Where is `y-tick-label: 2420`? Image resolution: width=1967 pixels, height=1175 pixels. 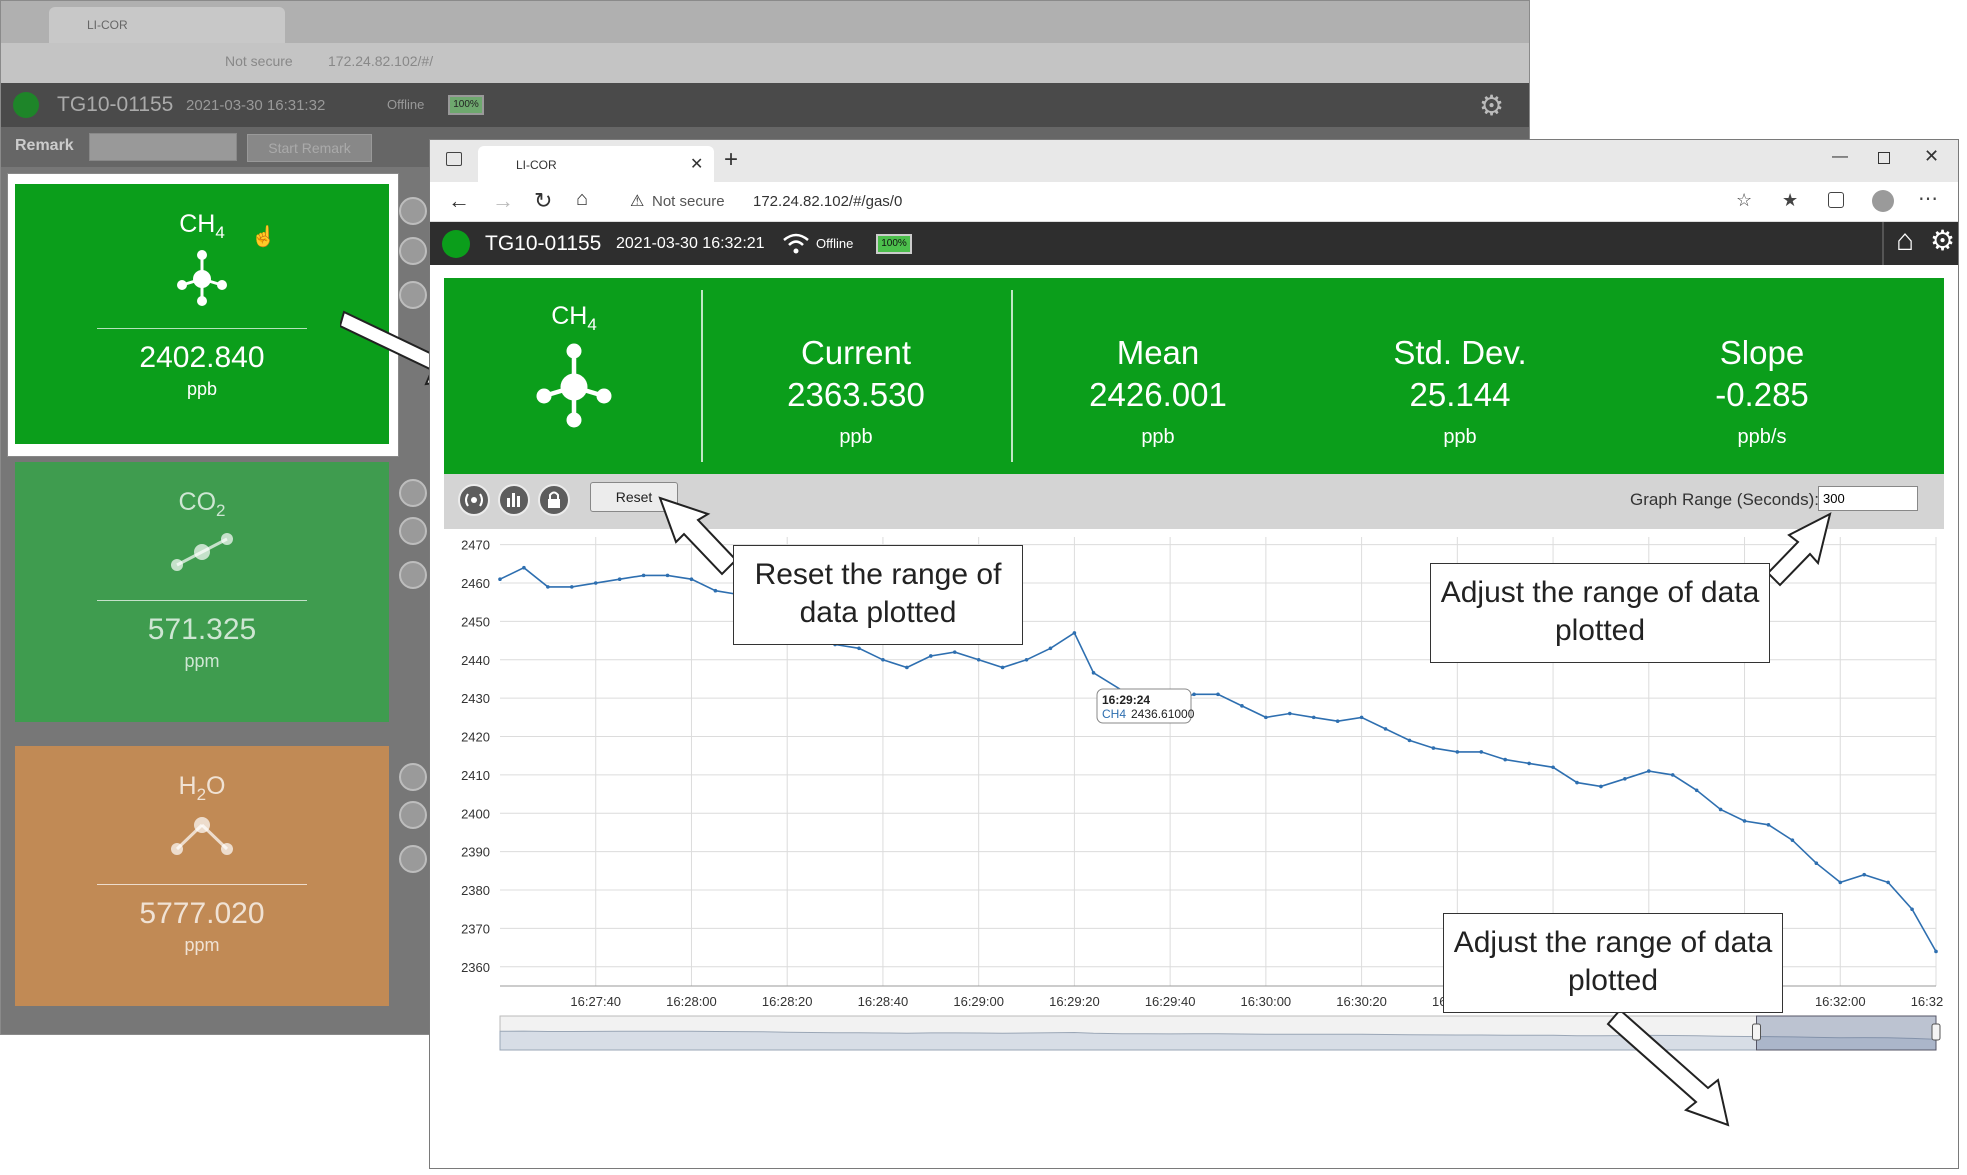
y-tick-label: 2420 is located at coordinates (475, 737).